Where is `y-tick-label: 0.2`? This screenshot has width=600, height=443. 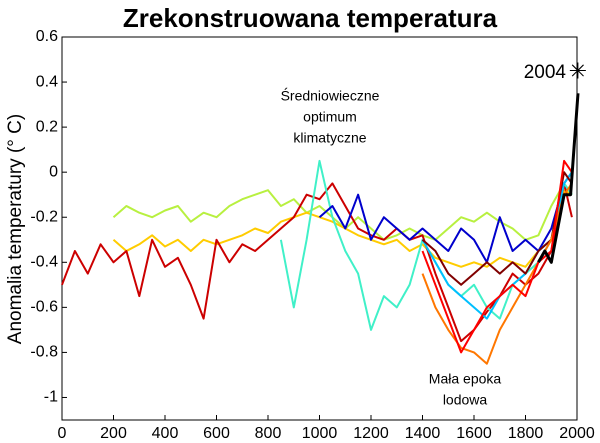
y-tick-label: 0.2 is located at coordinates (47, 126).